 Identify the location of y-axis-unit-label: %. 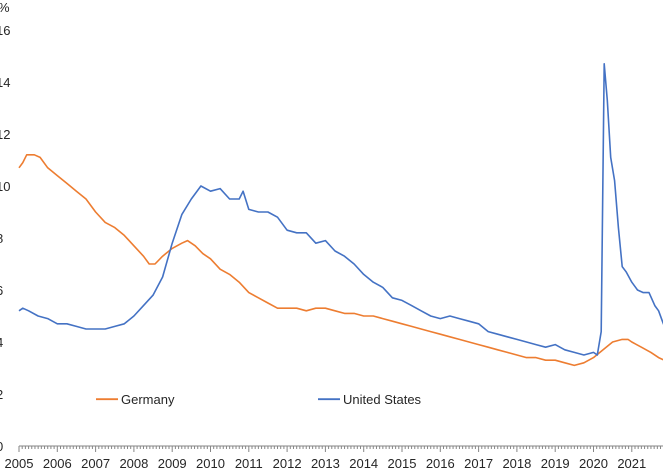
(5, 7).